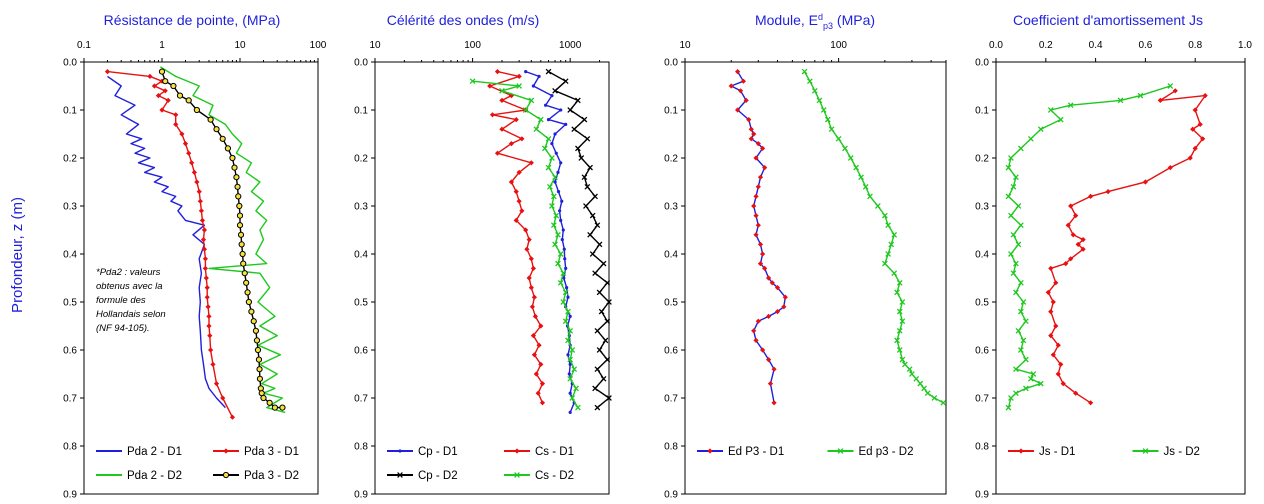 The image size is (1264, 504). What do you see at coordinates (121, 300) in the screenshot?
I see `chart1-annotation-line: formule des` at bounding box center [121, 300].